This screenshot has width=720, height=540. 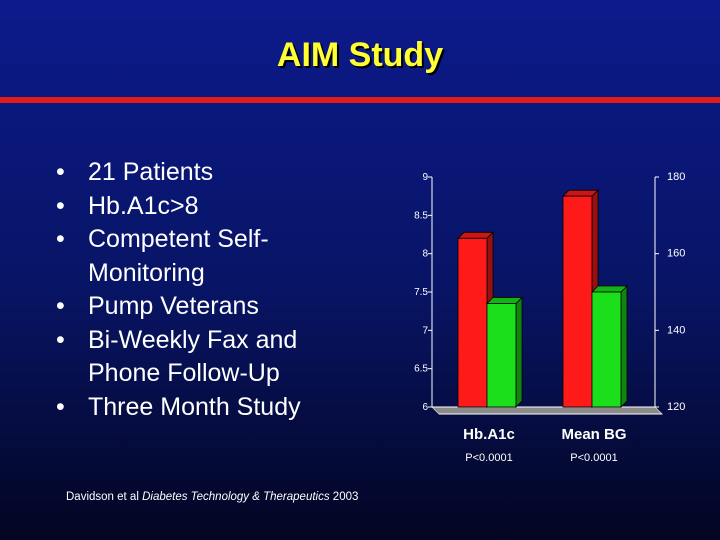 What do you see at coordinates (360, 100) in the screenshot?
I see `title-divider` at bounding box center [360, 100].